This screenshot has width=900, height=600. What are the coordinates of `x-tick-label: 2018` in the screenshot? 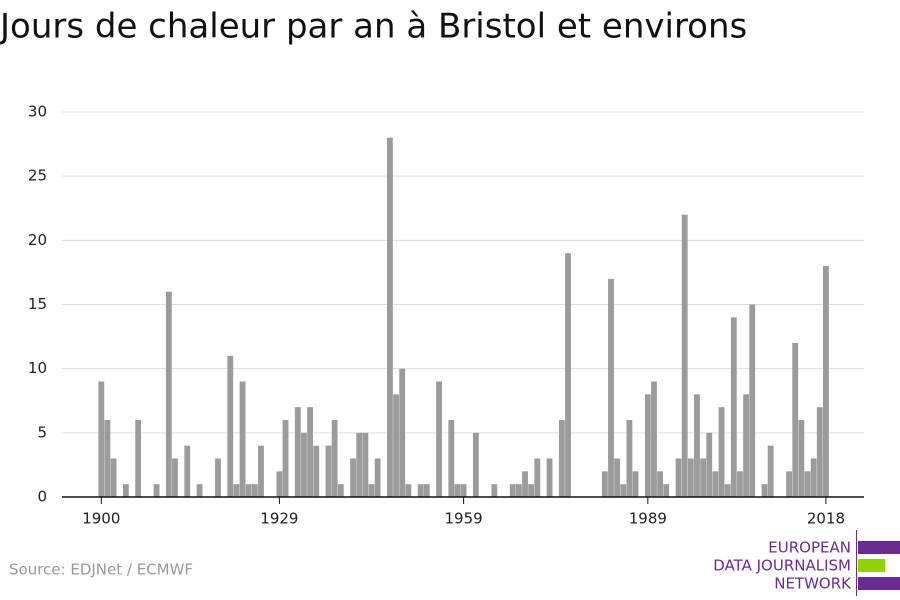 It's located at (826, 519).